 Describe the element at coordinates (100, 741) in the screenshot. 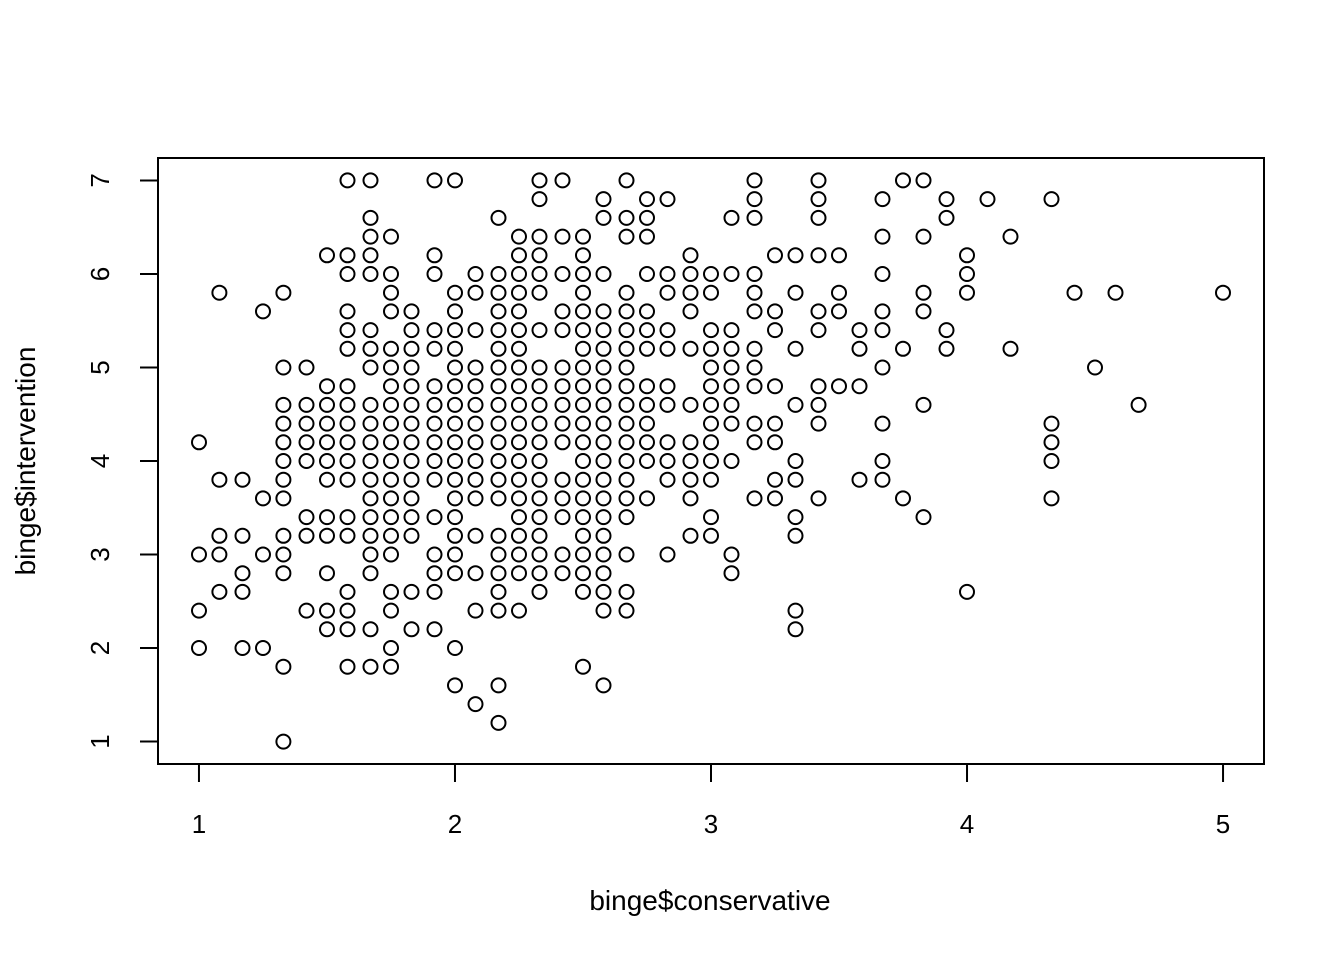

I see `y-tick-label: 1` at that location.